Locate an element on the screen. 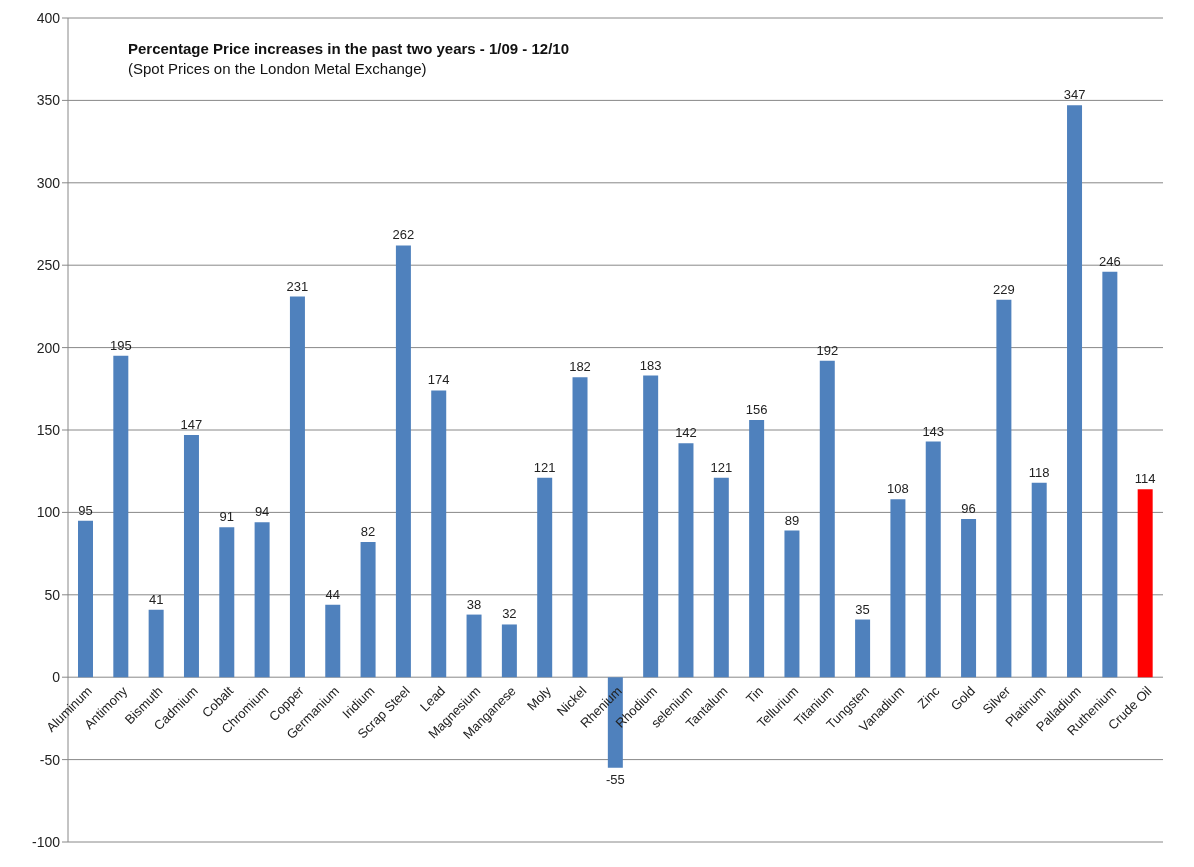 This screenshot has height=867, width=1194. data-label: 32 is located at coordinates (509, 614).